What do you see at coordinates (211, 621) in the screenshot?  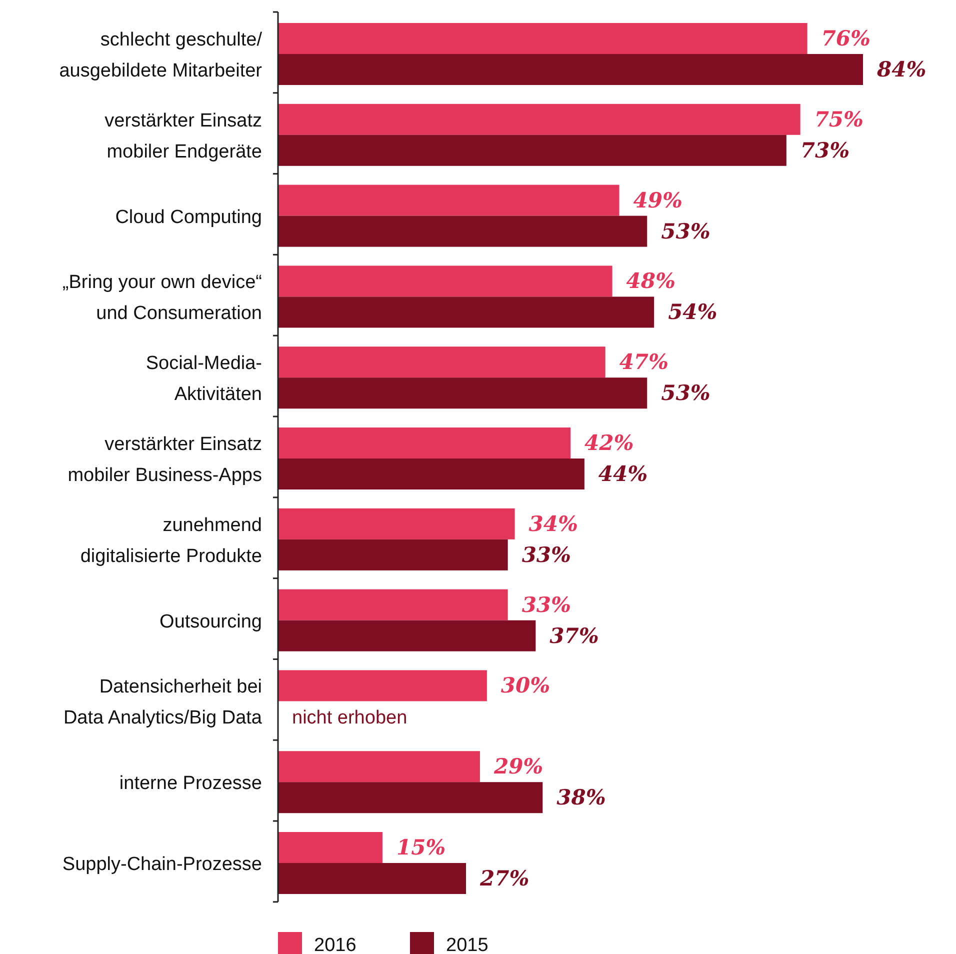 I see `y-tick-label: Outsourcing` at bounding box center [211, 621].